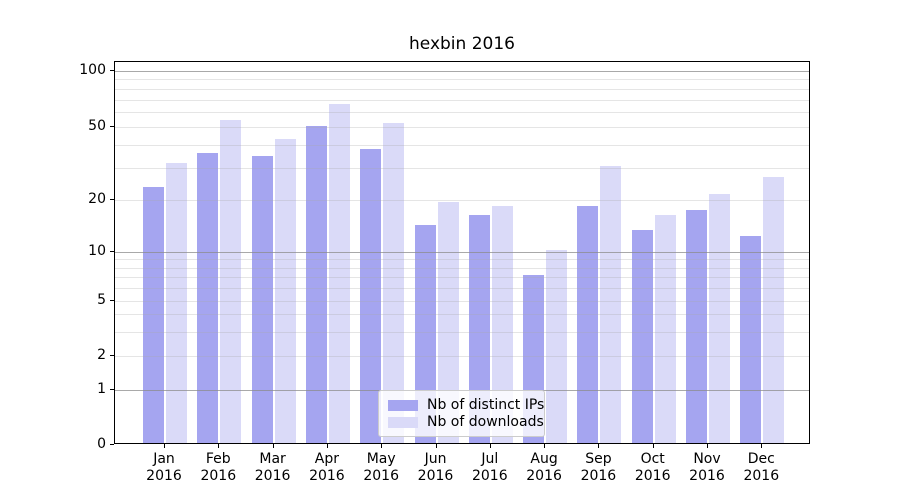 The height and width of the screenshot is (500, 900). I want to click on x-tick-mark-jul, so click(490, 446).